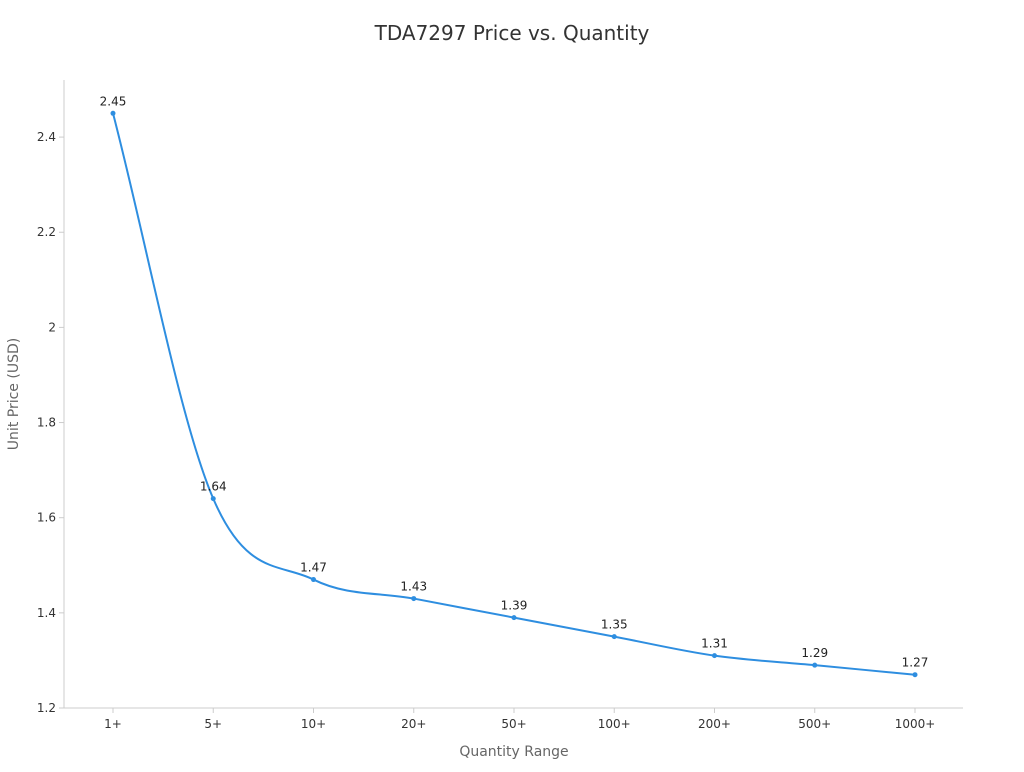 The width and height of the screenshot is (1024, 772). What do you see at coordinates (513, 752) in the screenshot?
I see `x-axis-title: Quantity Range` at bounding box center [513, 752].